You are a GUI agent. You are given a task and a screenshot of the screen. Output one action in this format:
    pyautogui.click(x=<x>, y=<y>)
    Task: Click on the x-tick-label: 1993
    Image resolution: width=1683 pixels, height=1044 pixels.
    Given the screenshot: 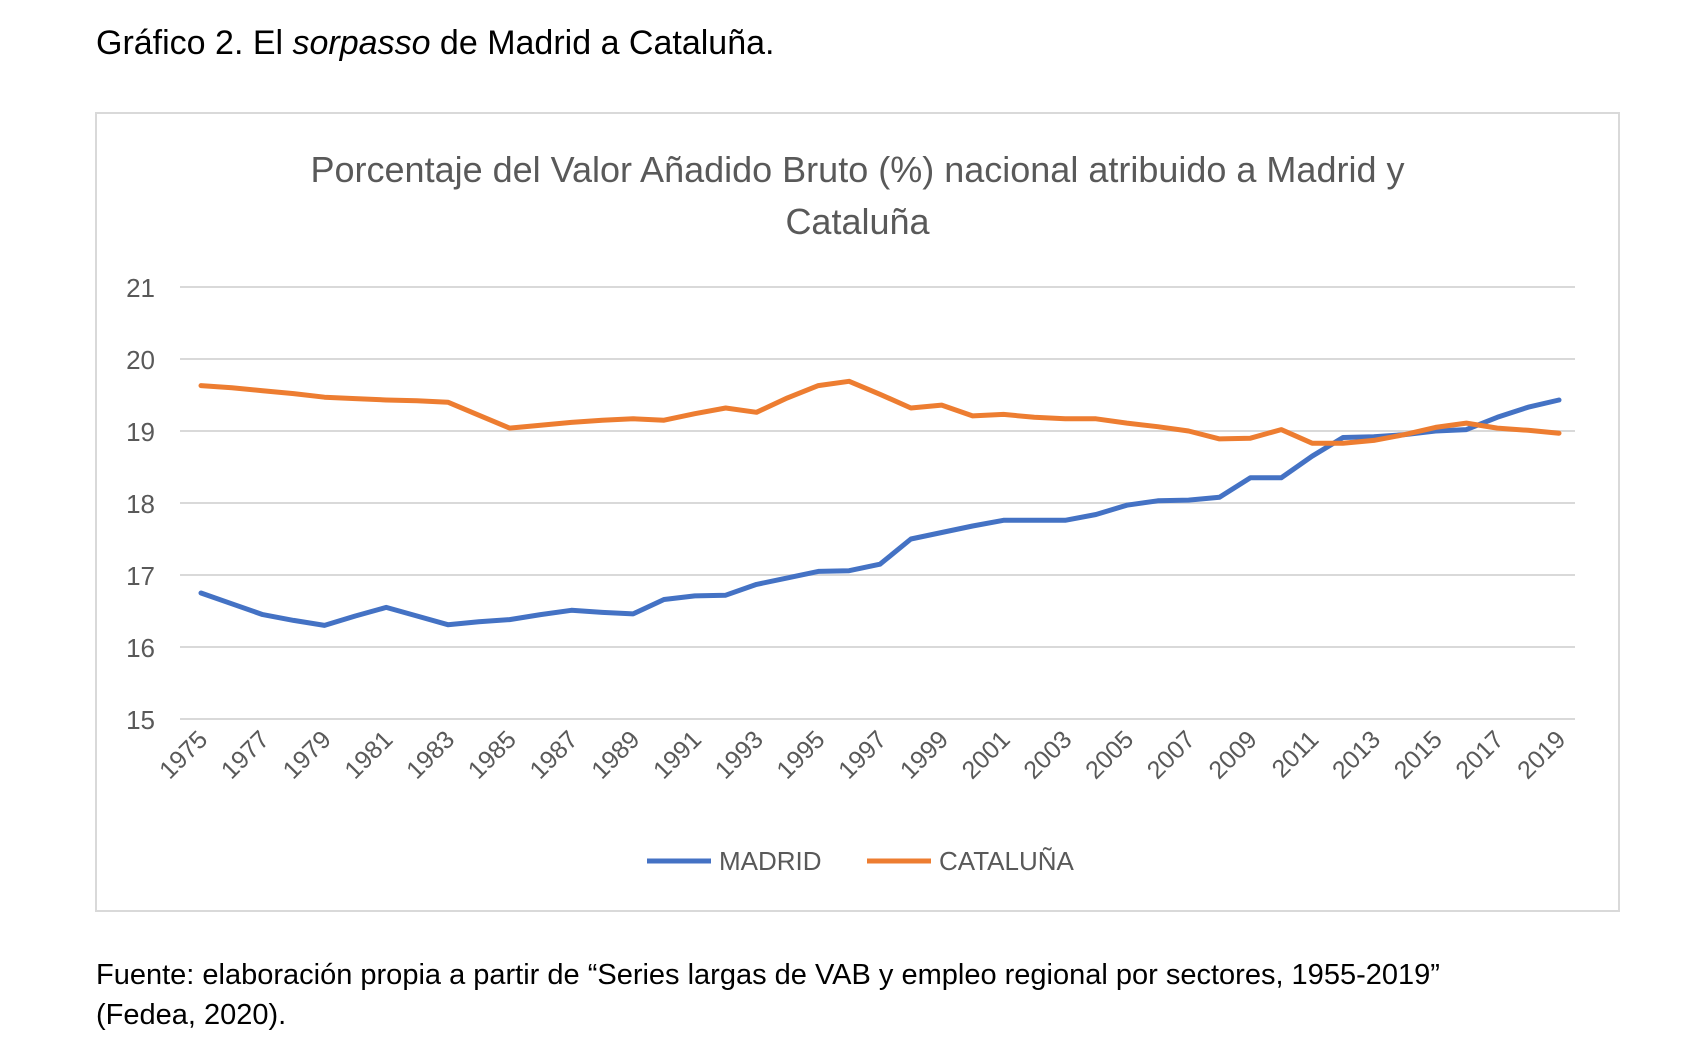 What is the action you would take?
    pyautogui.click(x=739, y=754)
    